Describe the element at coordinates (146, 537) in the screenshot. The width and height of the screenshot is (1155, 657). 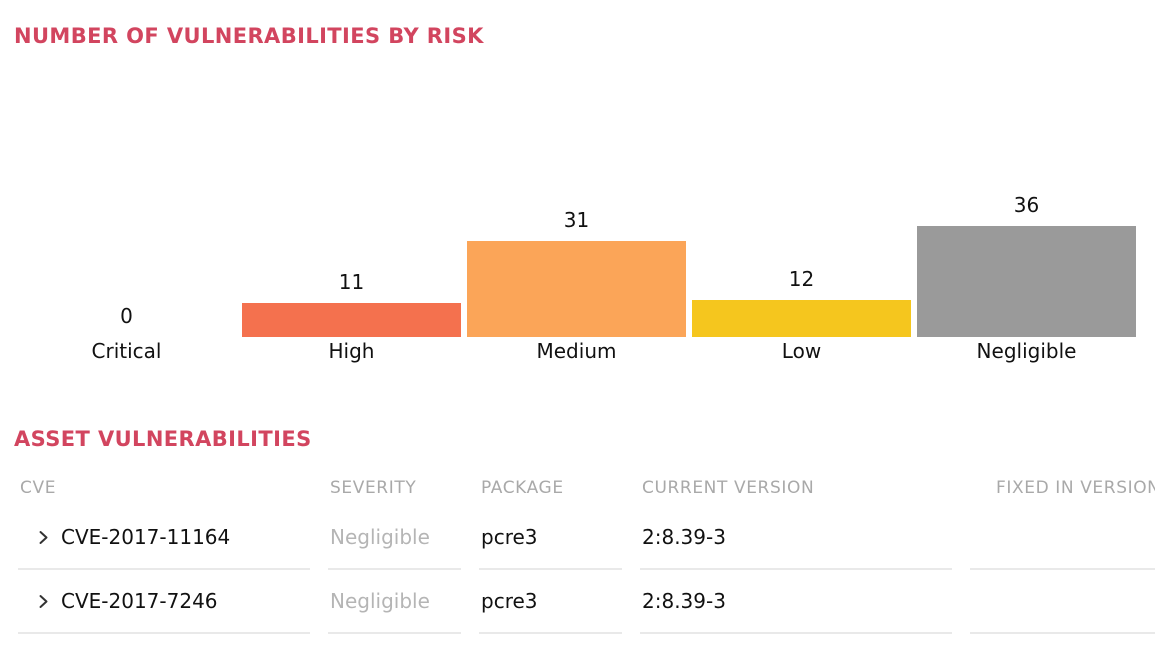
I see `cve-id: CVE-2017-11164` at that location.